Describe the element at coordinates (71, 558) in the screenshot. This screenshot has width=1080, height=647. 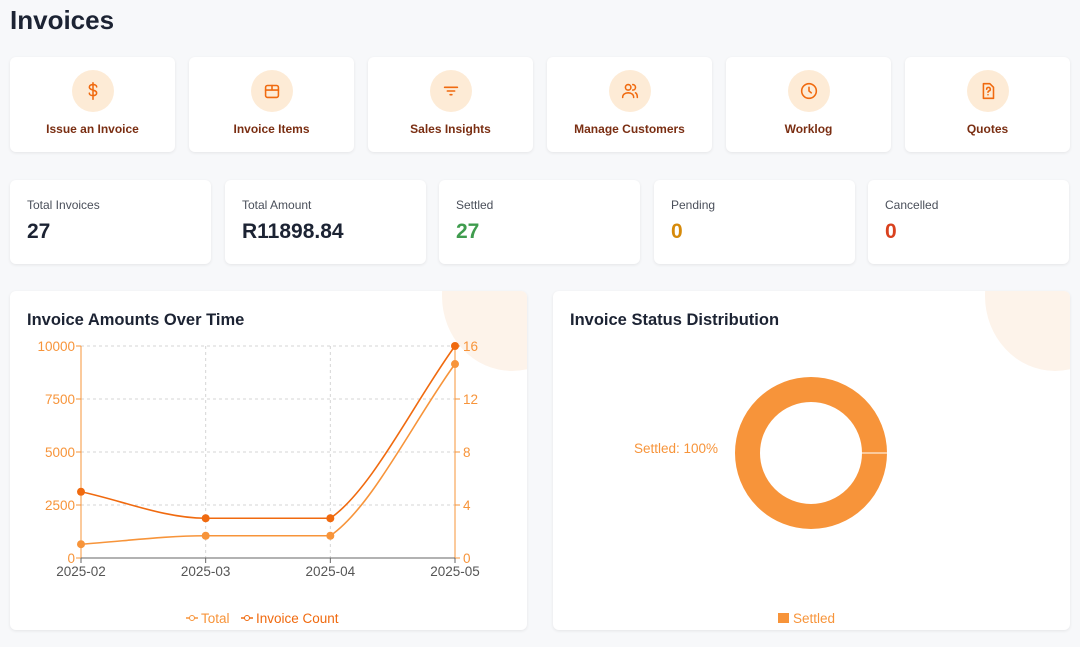
I see `y-left-tick-label: 0` at that location.